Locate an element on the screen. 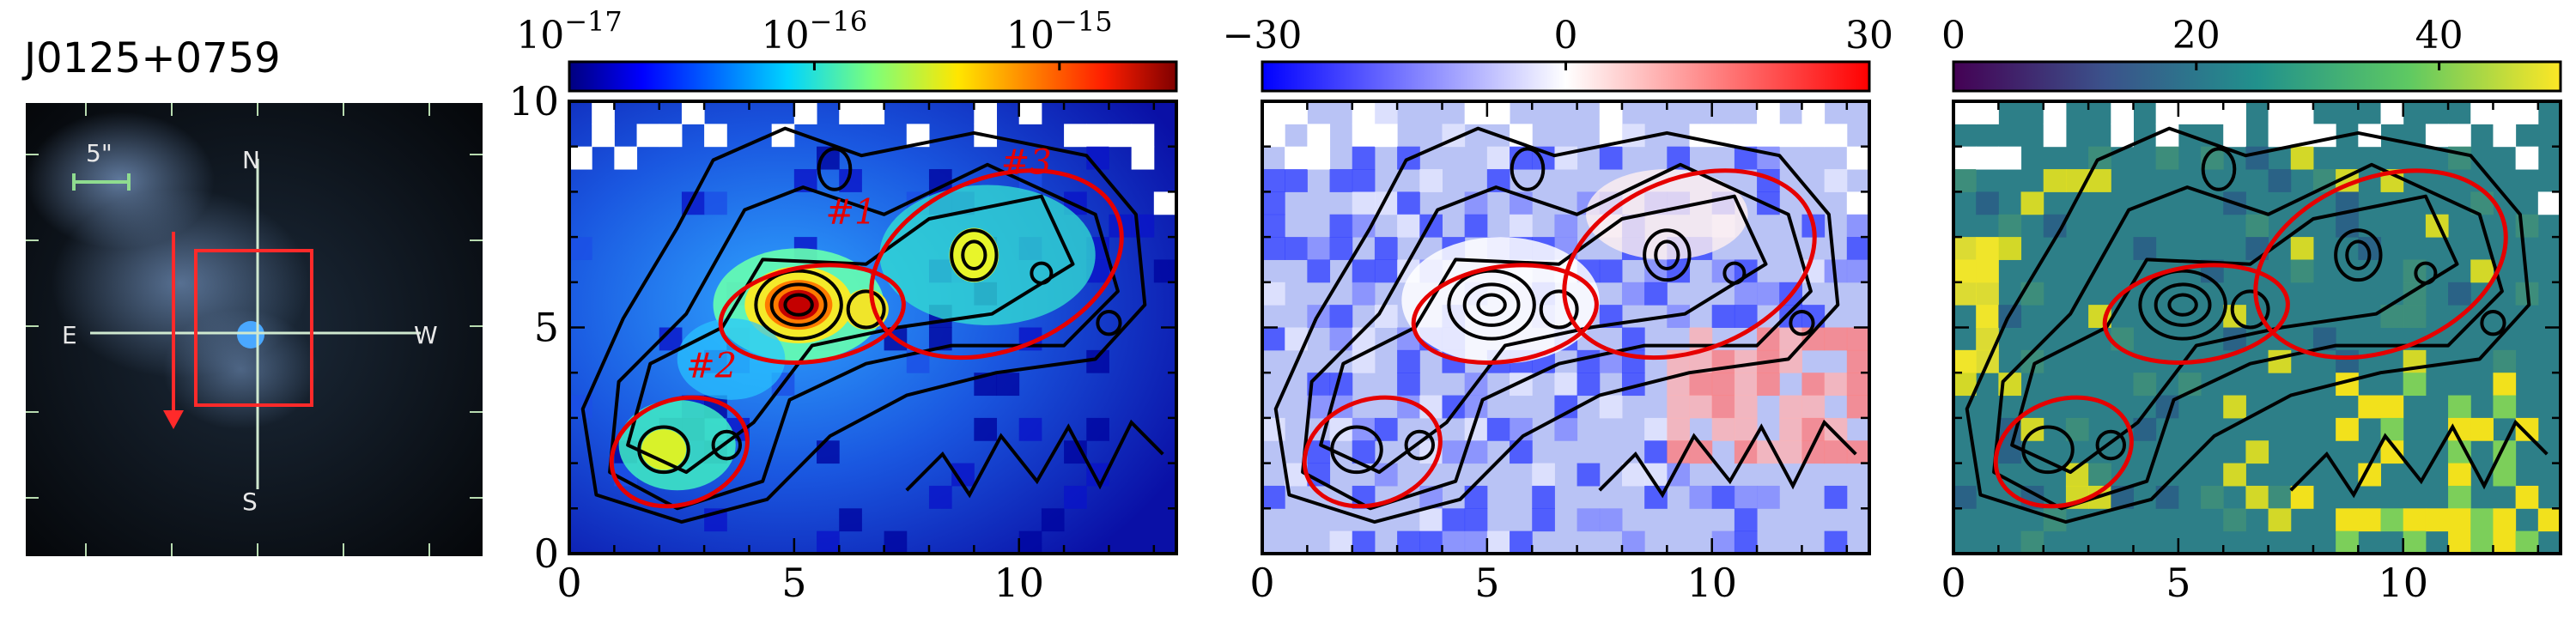 This screenshot has width=2576, height=618. sdss-frame-ticks is located at coordinates (254, 329).